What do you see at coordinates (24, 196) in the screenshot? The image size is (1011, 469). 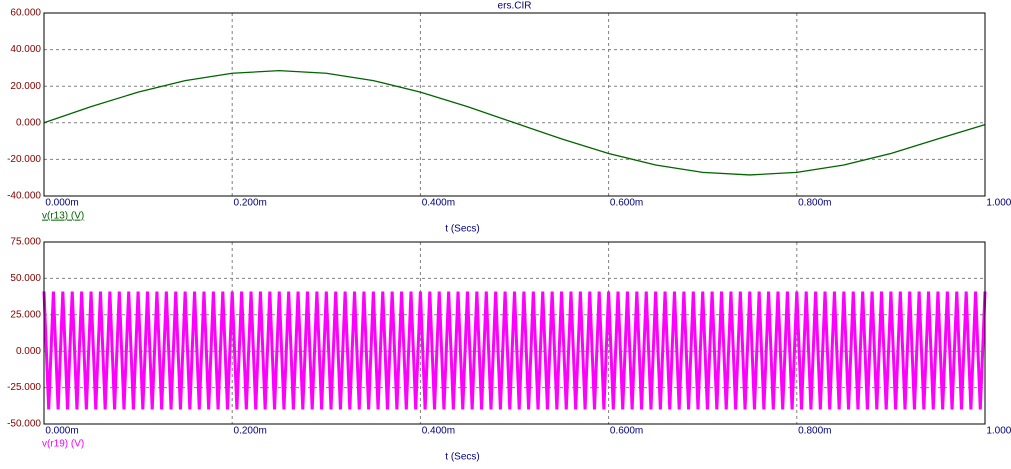 I see `y-tick-label: -40.000` at bounding box center [24, 196].